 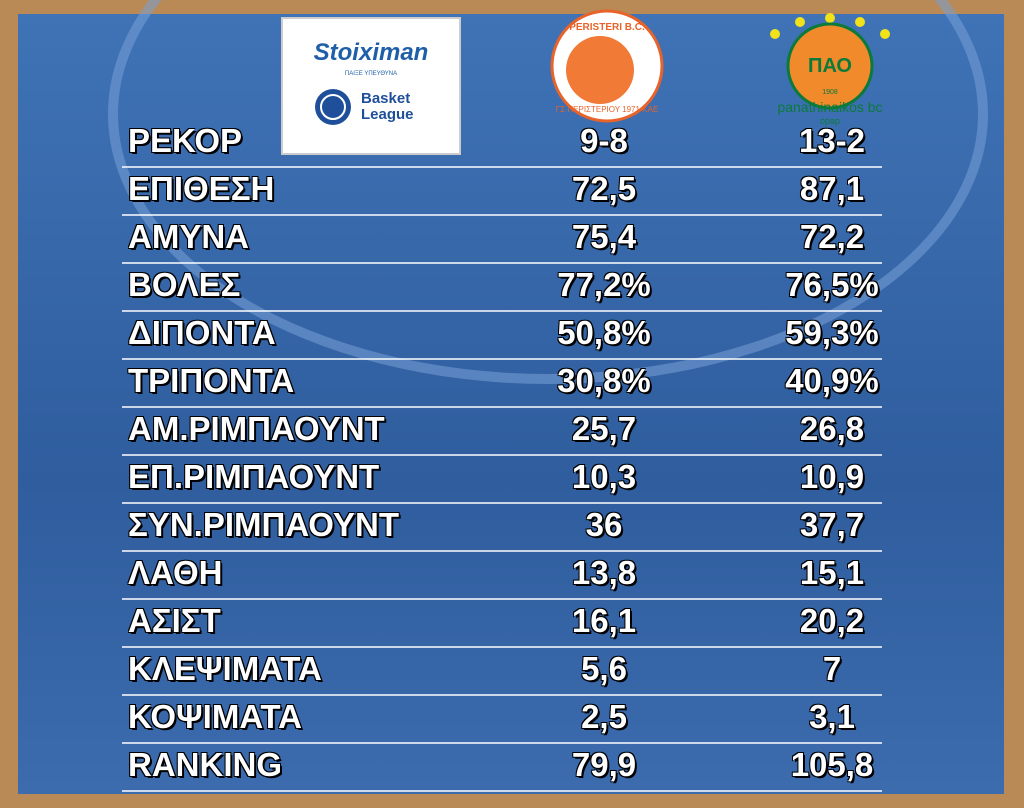 I want to click on stat-row: ΚΟΨΙΜΑΤΑ 2,5 3,1, so click(x=502, y=720).